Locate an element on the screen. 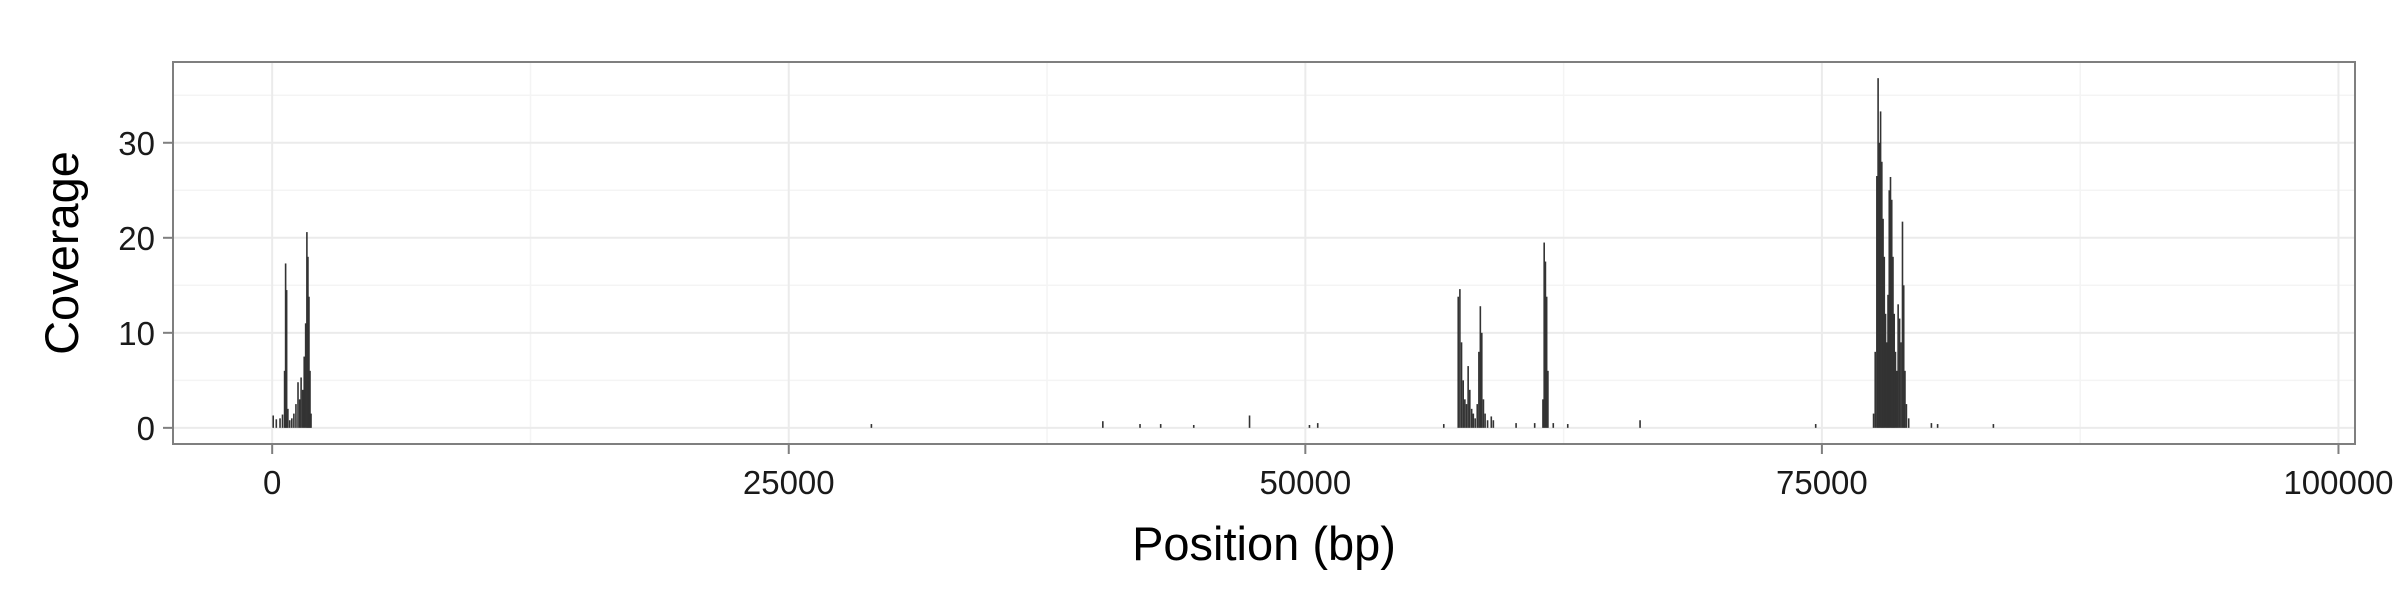 The width and height of the screenshot is (2400, 600). y-tick-label: 20 is located at coordinates (136, 238).